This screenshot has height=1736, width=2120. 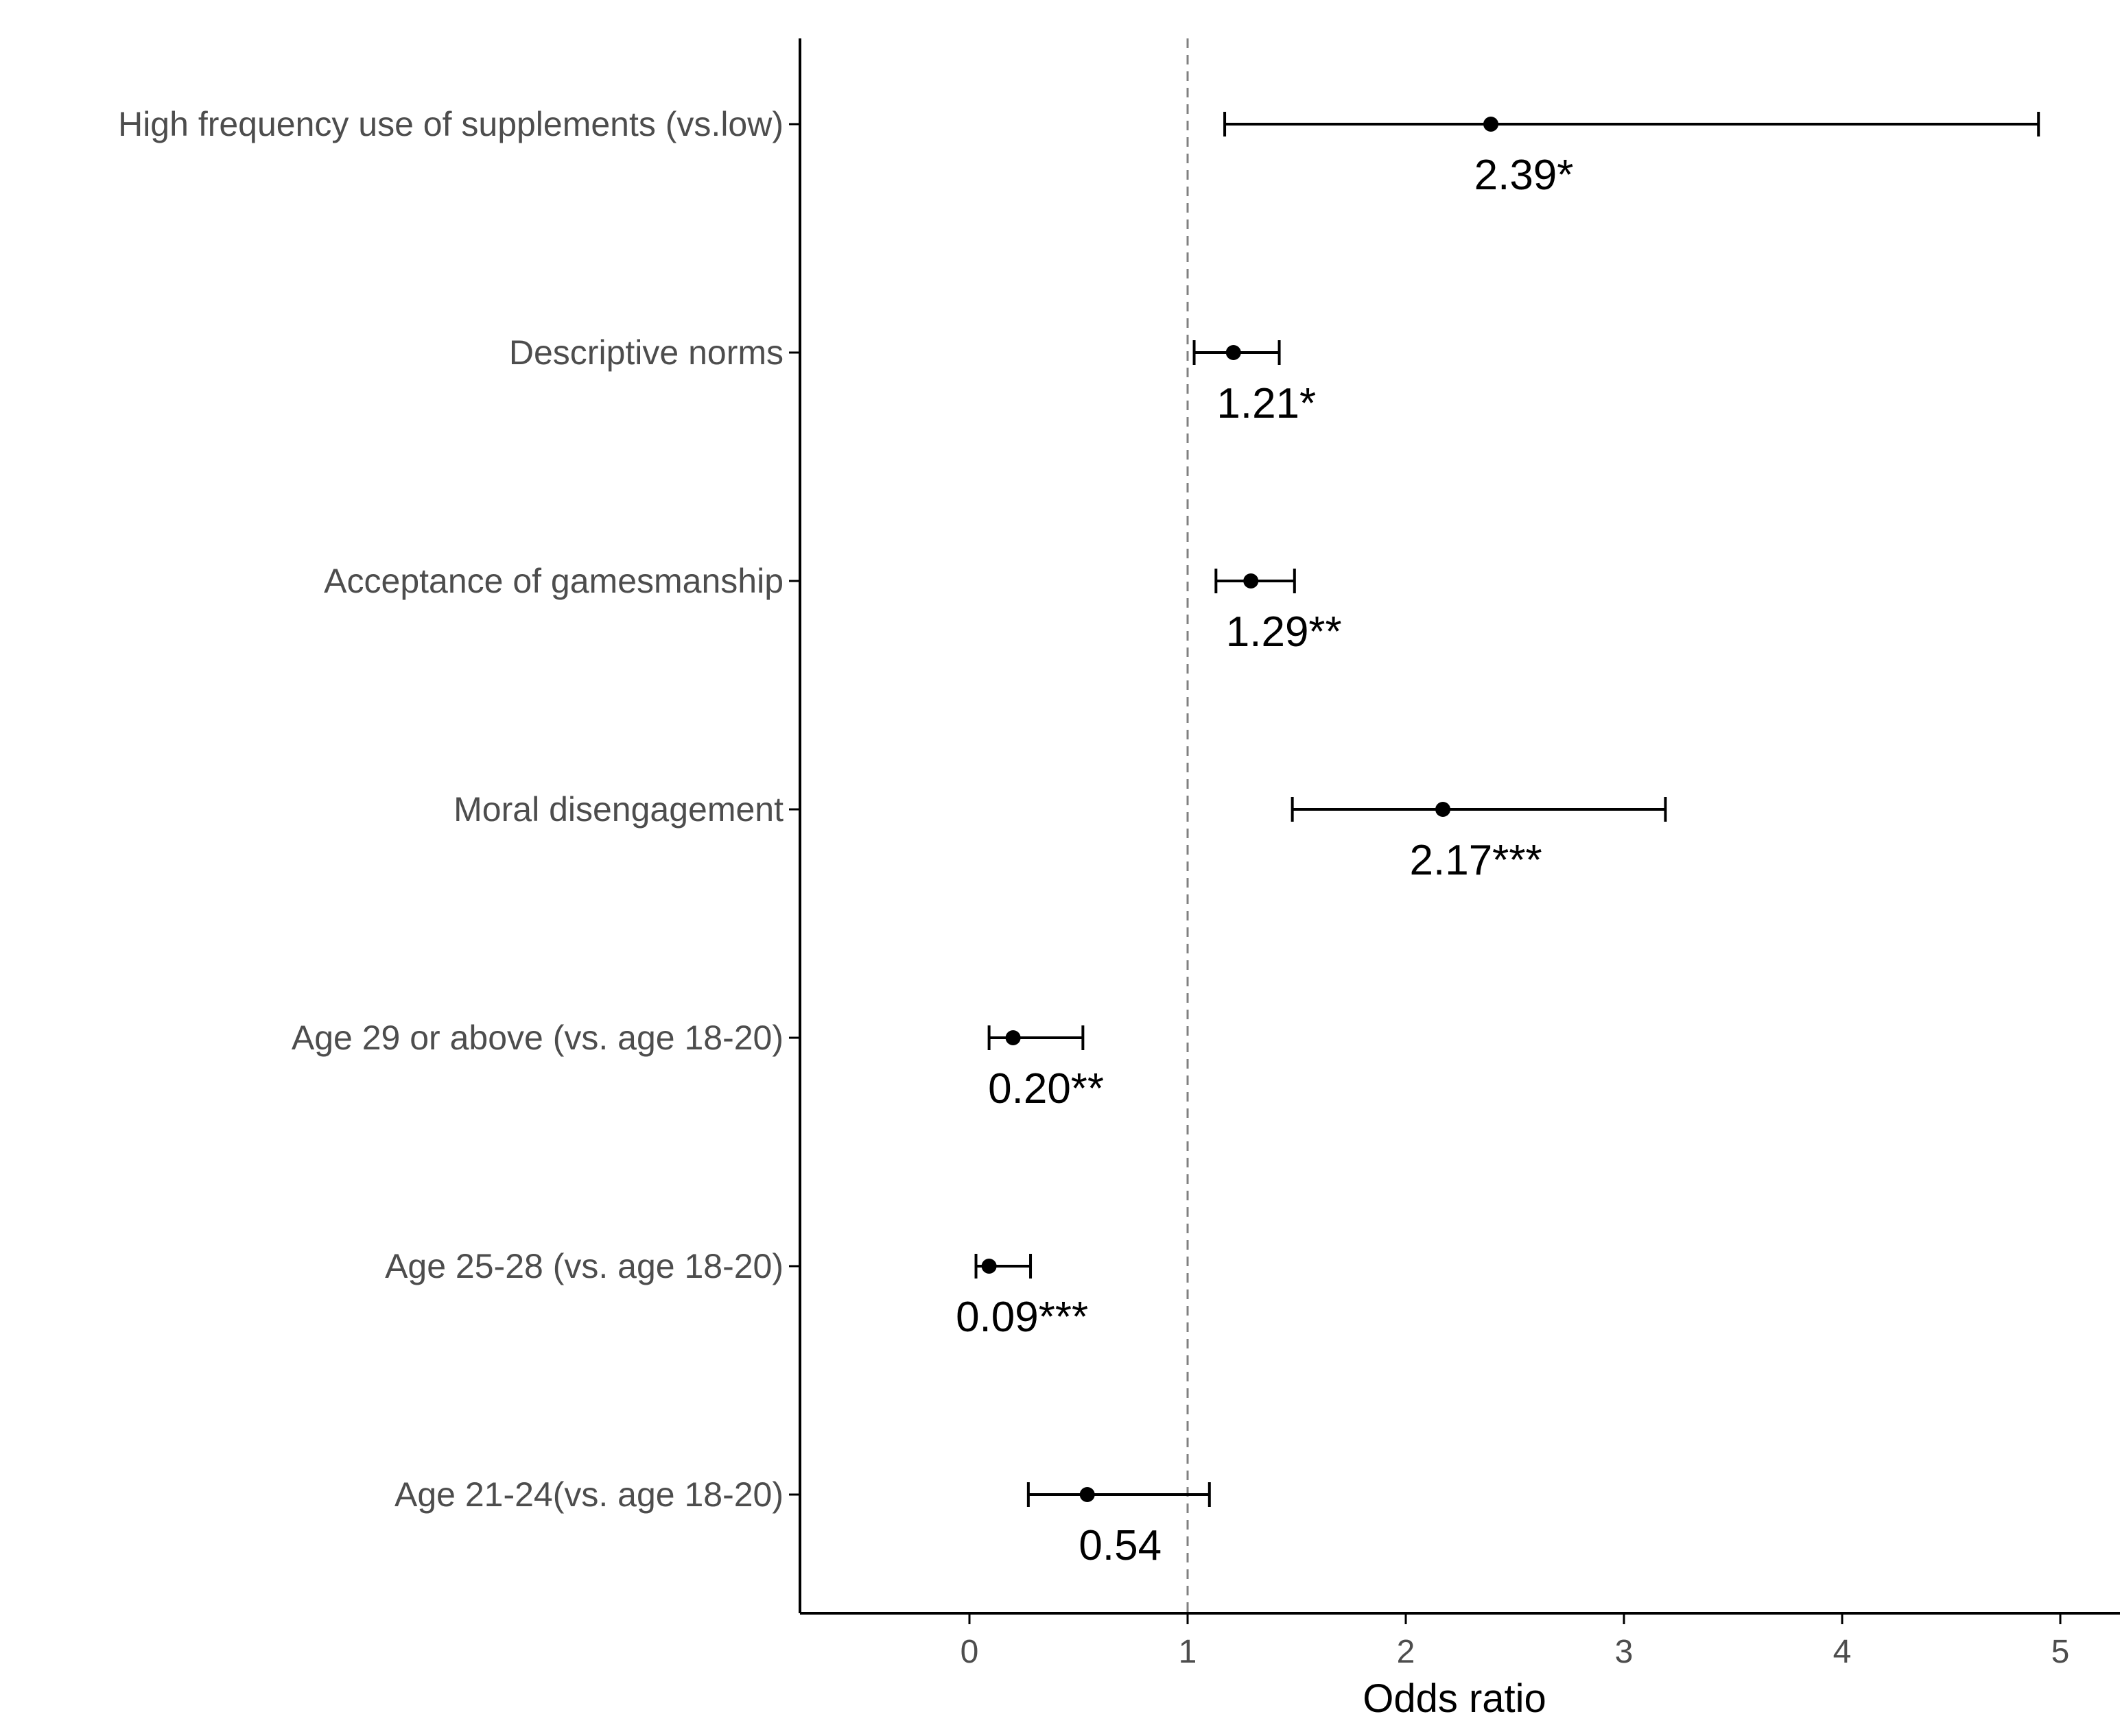 What do you see at coordinates (619, 809) in the screenshot?
I see `category-label-3: Moral disengagement` at bounding box center [619, 809].